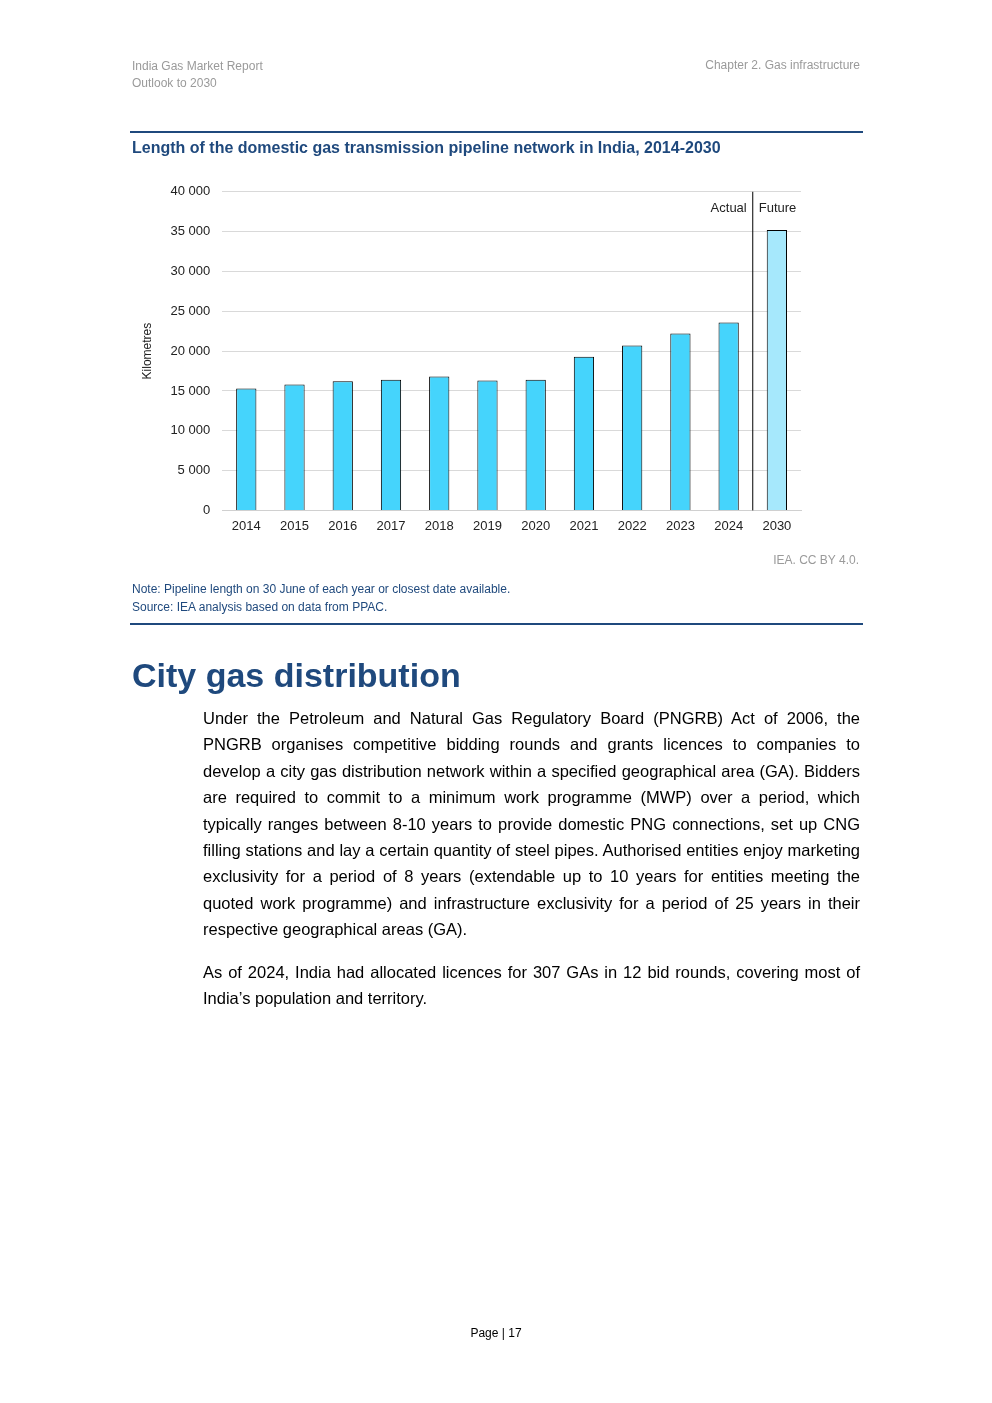 This screenshot has width=992, height=1403. What do you see at coordinates (584, 525) in the screenshot?
I see `x-tick-label: 2021` at bounding box center [584, 525].